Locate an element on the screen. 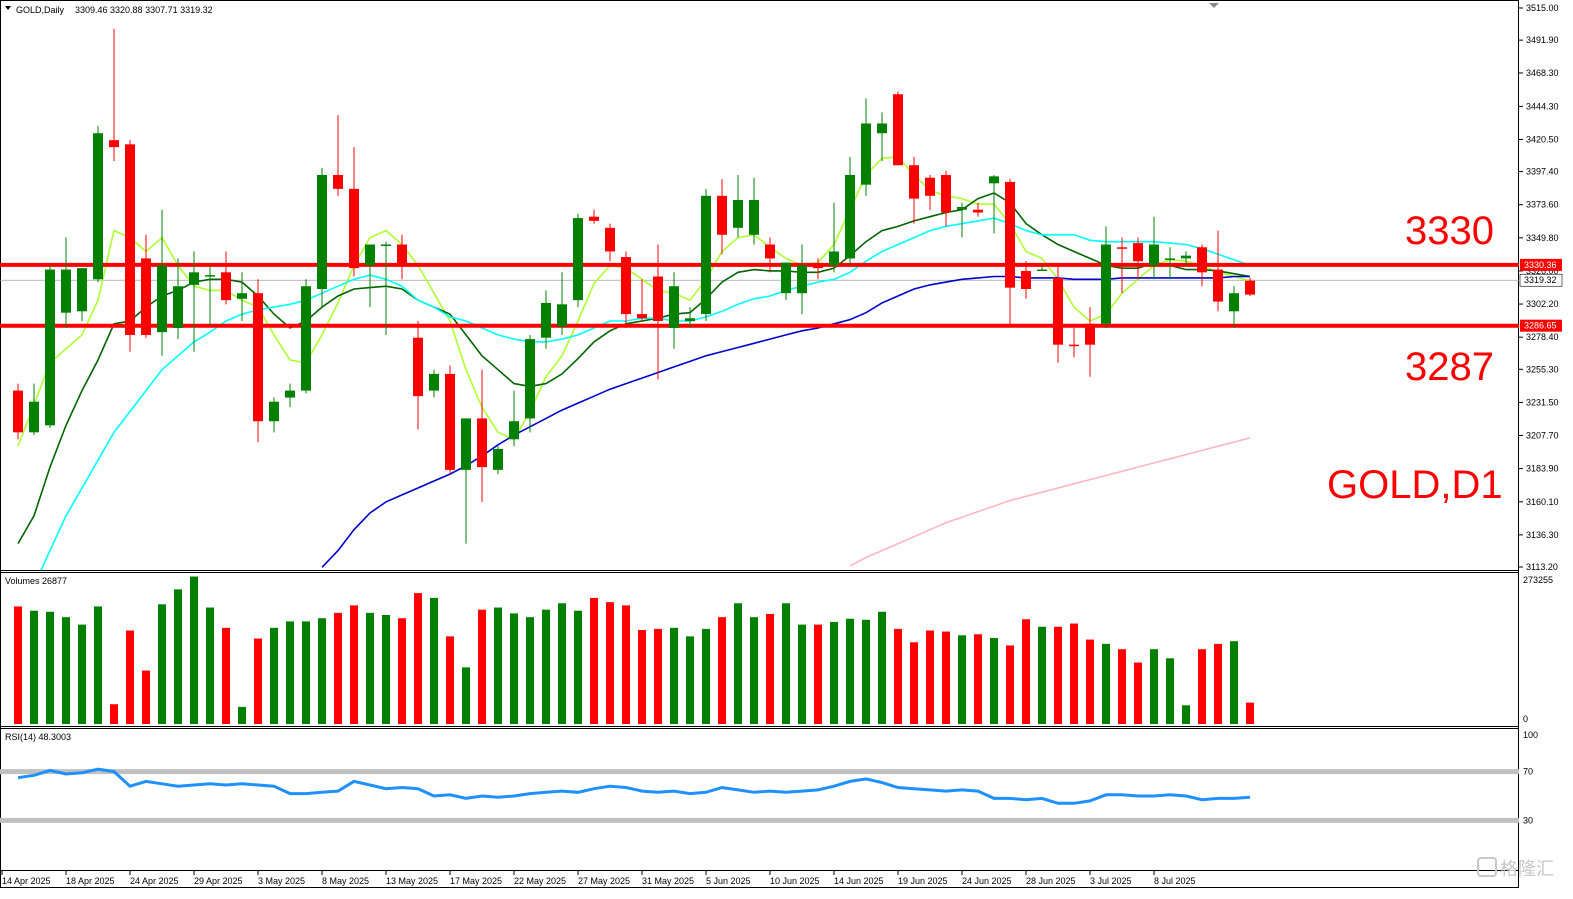  rsi-pane-label: RSI(14) 48.3003 is located at coordinates (38, 737).